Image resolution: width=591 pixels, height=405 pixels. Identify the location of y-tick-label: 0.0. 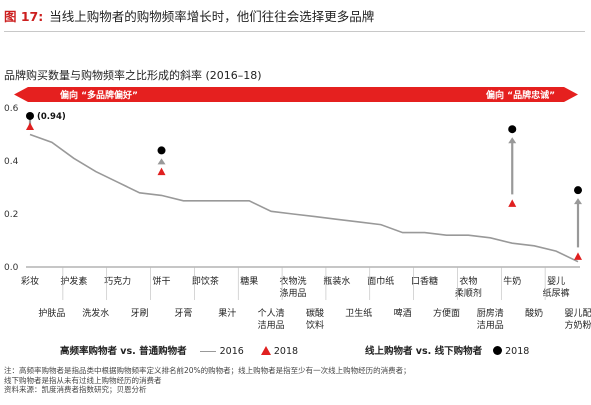
(11, 268).